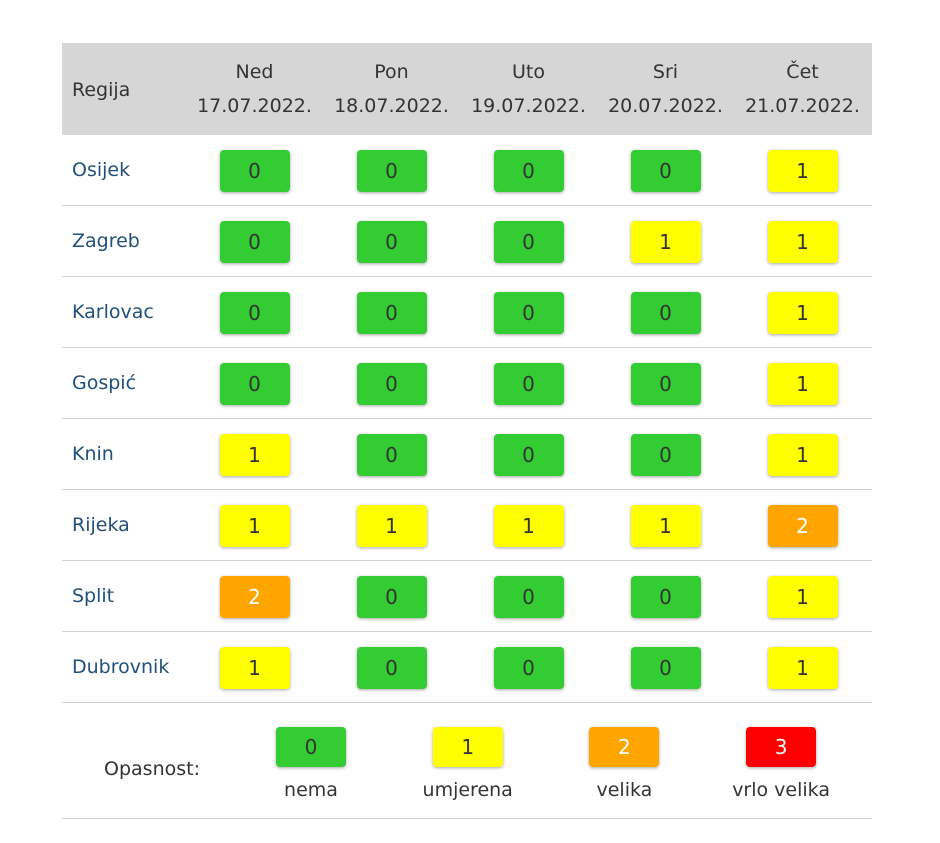 This screenshot has width=940, height=843. What do you see at coordinates (467, 89) in the screenshot?
I see `header-bg` at bounding box center [467, 89].